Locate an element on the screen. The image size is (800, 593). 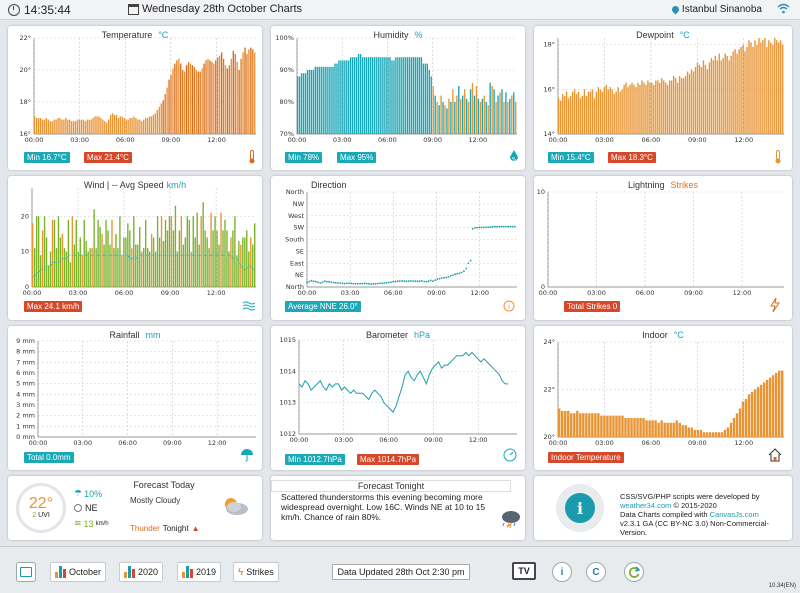
humidity-chart: 00:00 03:00 06:00 09:00 12:00 70% 80% 90% 100% is located at coordinates (396, 89).